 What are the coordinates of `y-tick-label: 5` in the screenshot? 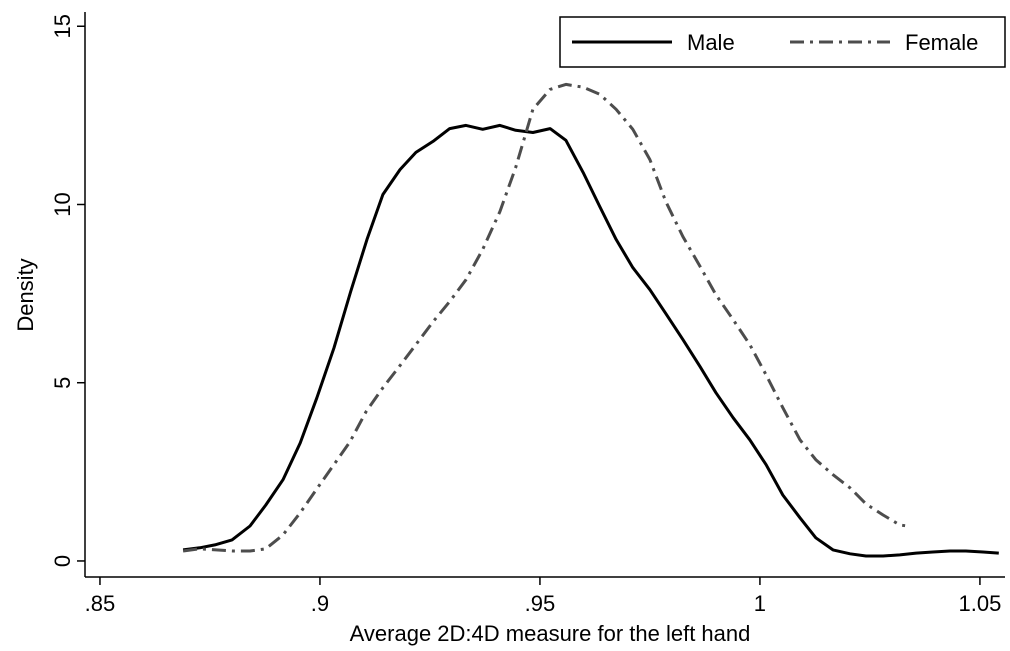 It's located at (62, 383).